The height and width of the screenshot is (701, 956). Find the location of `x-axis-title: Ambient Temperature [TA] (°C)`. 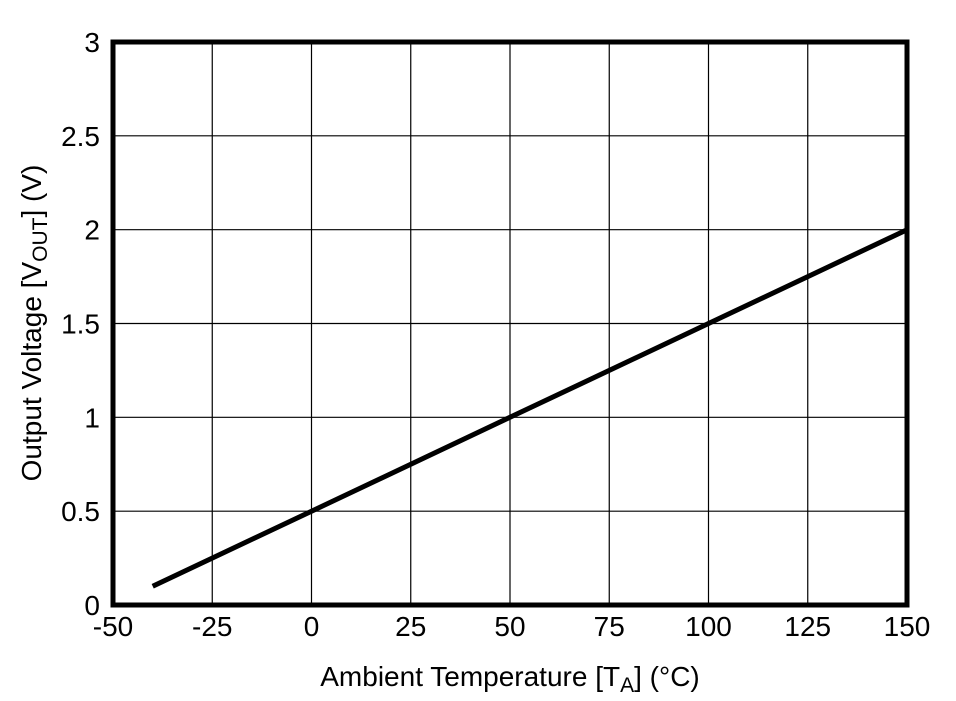

x-axis-title: Ambient Temperature [TA] (°C) is located at coordinates (509, 679).